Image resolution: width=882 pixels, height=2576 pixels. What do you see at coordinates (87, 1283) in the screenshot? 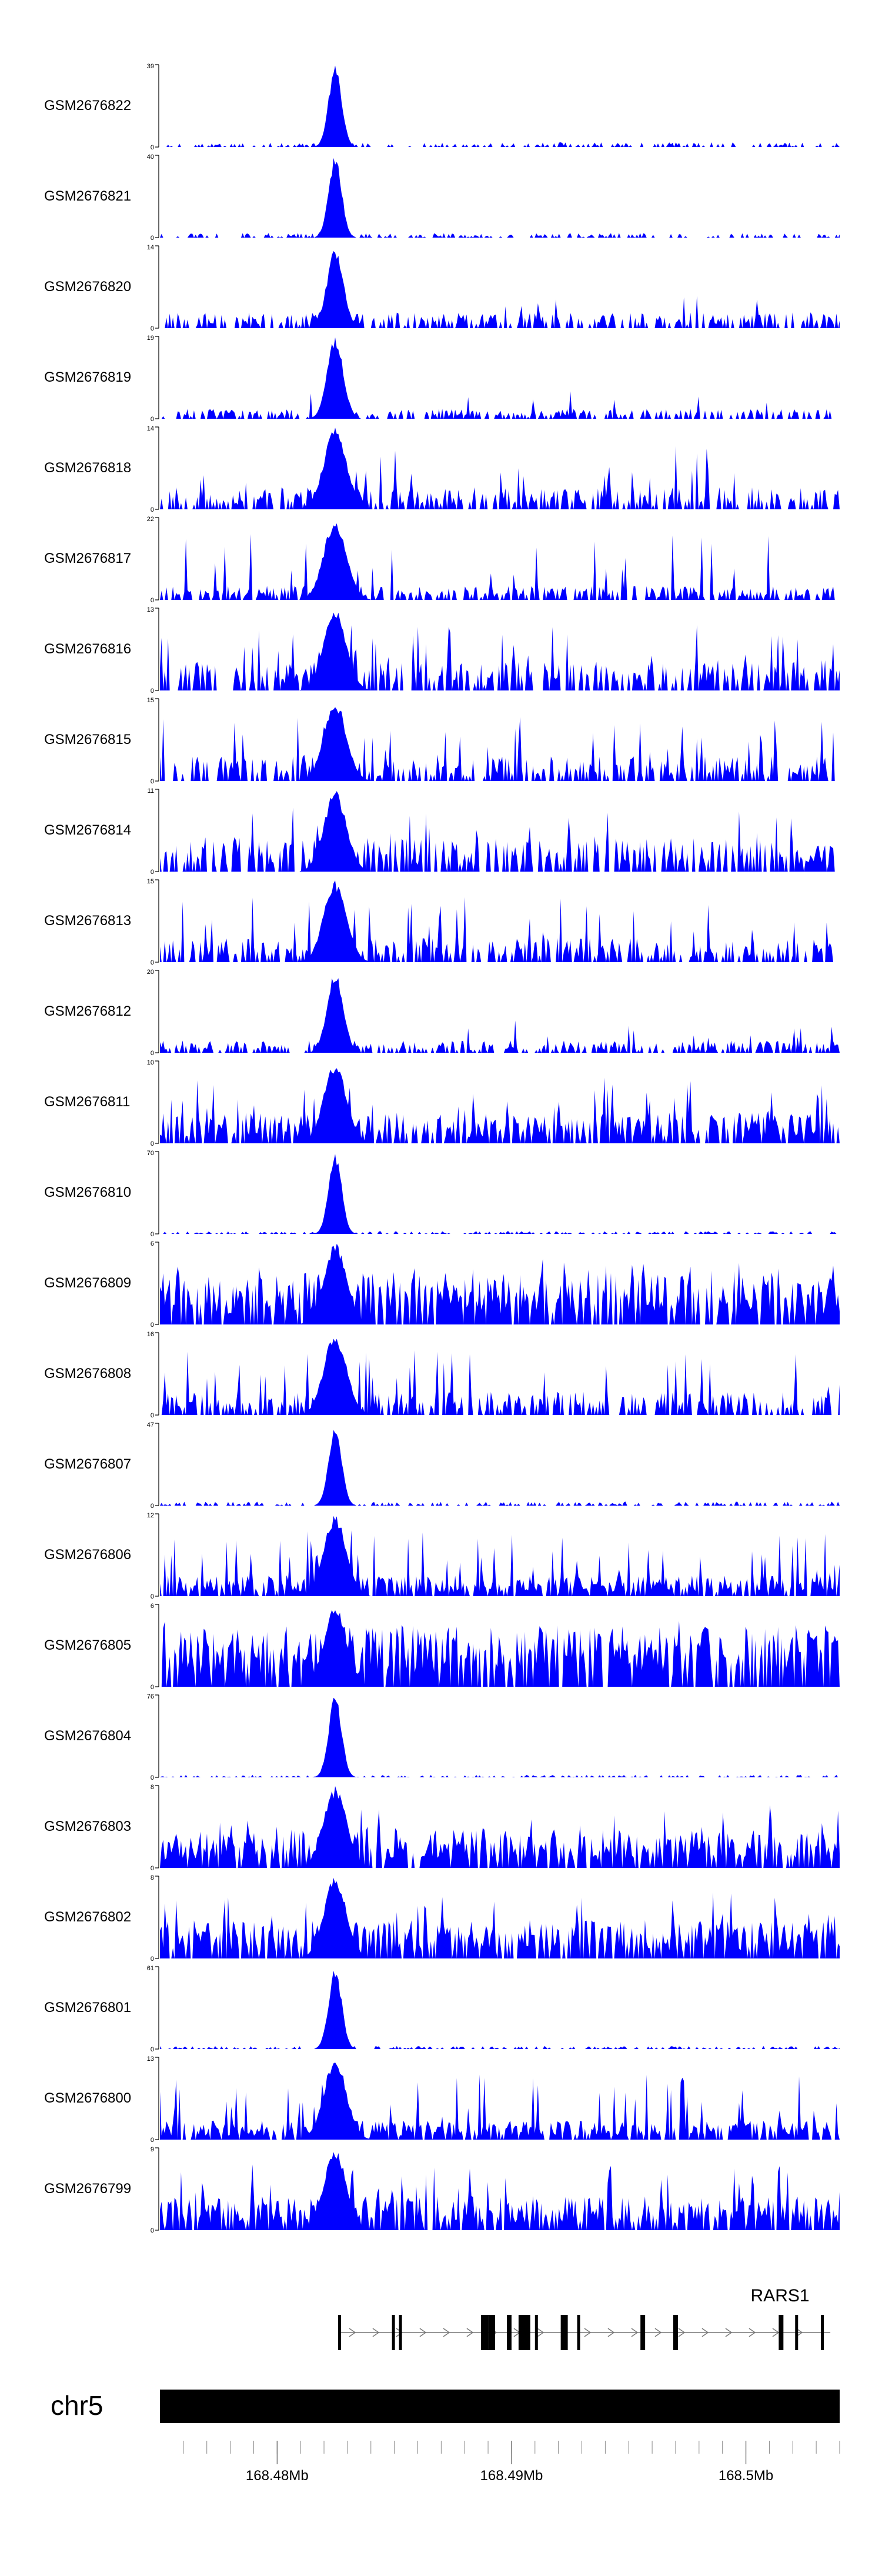
I see `track-label: GSM2676809` at bounding box center [87, 1283].